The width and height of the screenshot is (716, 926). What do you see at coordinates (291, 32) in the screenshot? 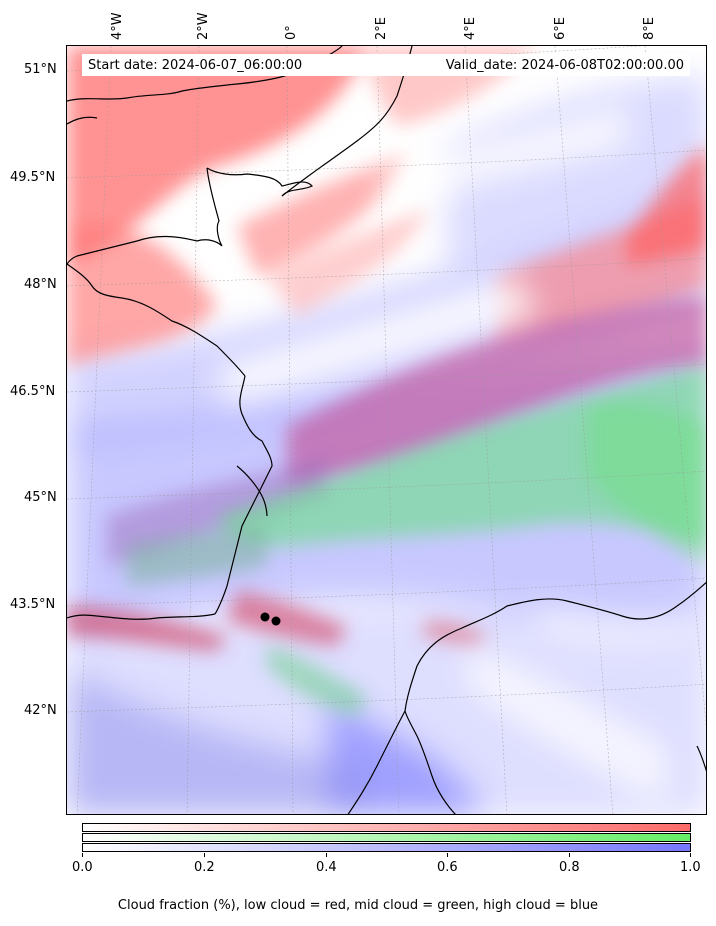
I see `lon-label-0: 0°` at bounding box center [291, 32].